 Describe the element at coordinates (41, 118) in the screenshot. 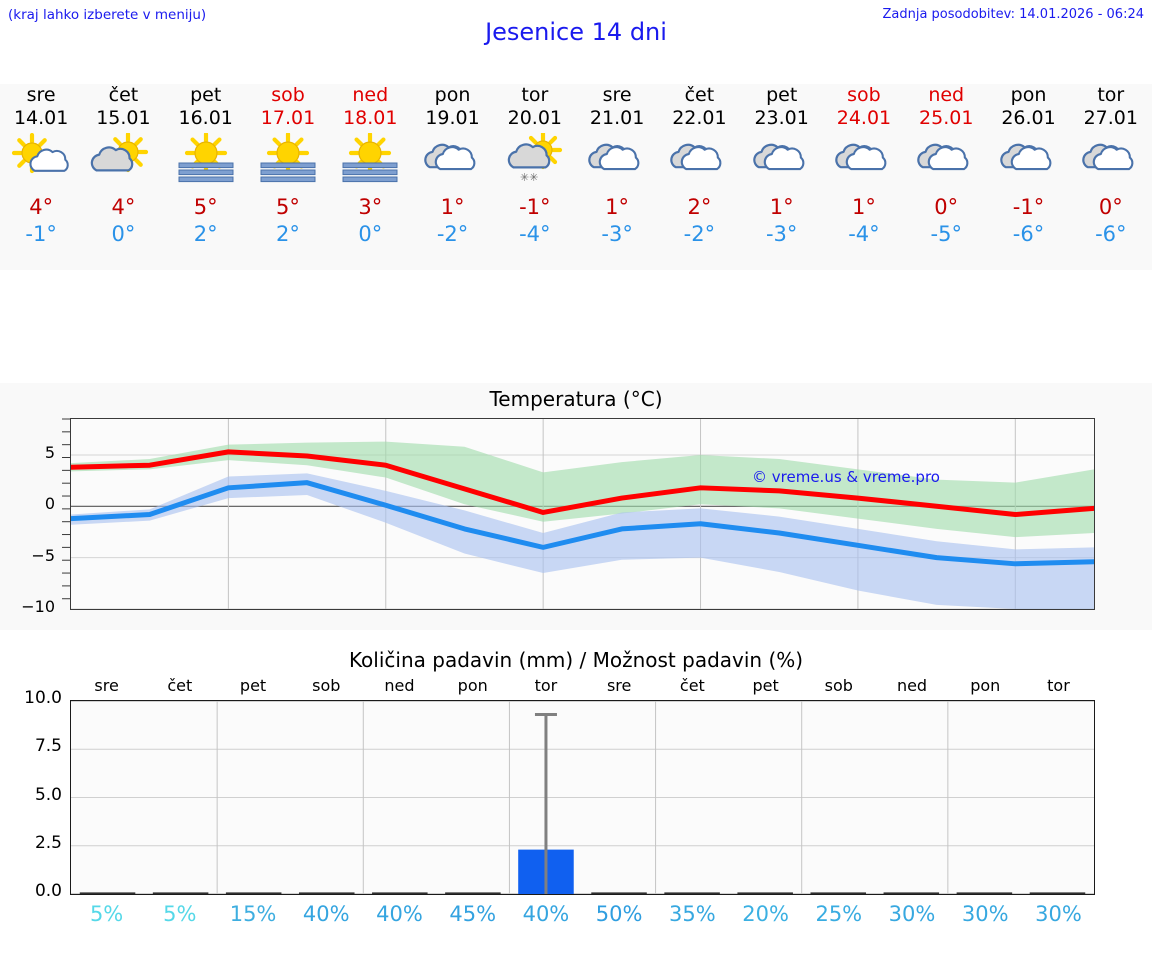

I see `day-date: 14.01` at that location.